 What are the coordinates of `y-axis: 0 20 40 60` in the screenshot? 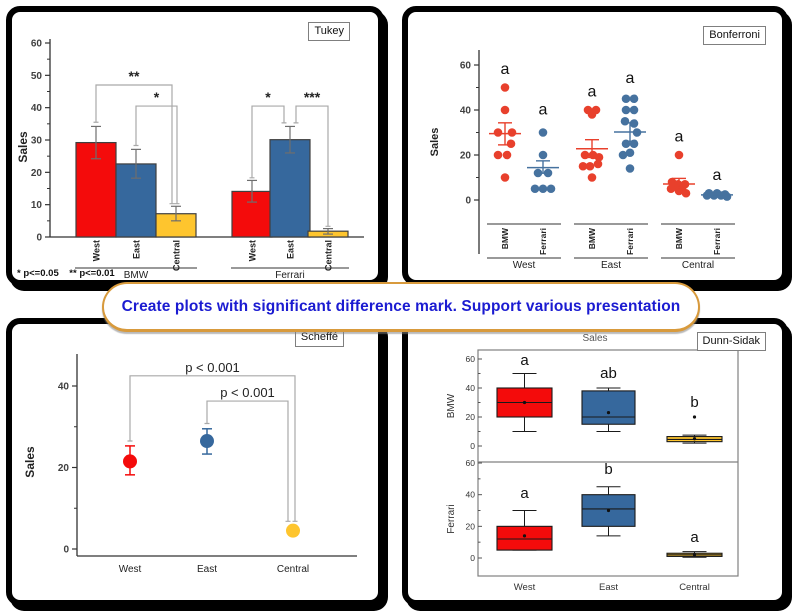 It's located at (470, 152).